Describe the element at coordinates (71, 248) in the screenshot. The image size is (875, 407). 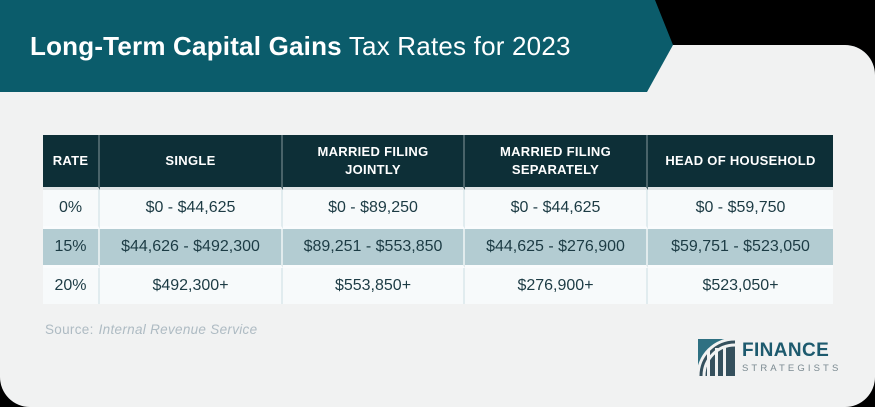
I see `cell-rate: 15%` at that location.